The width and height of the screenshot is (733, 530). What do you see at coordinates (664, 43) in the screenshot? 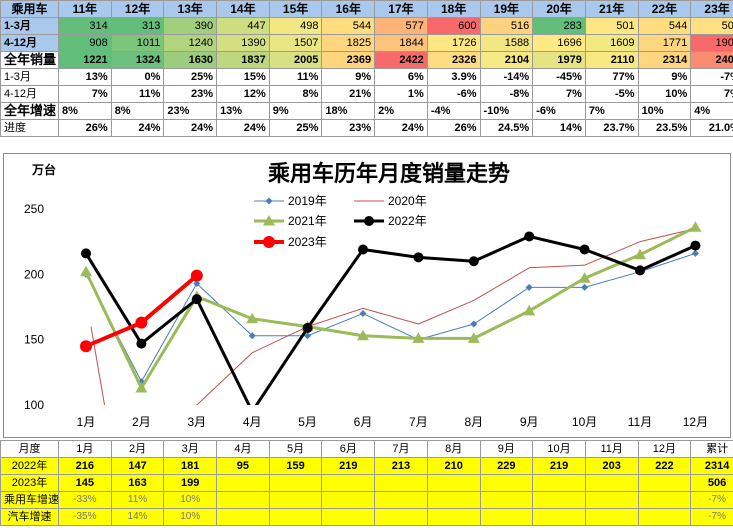
I see `sales-cell: 1771` at bounding box center [664, 43].